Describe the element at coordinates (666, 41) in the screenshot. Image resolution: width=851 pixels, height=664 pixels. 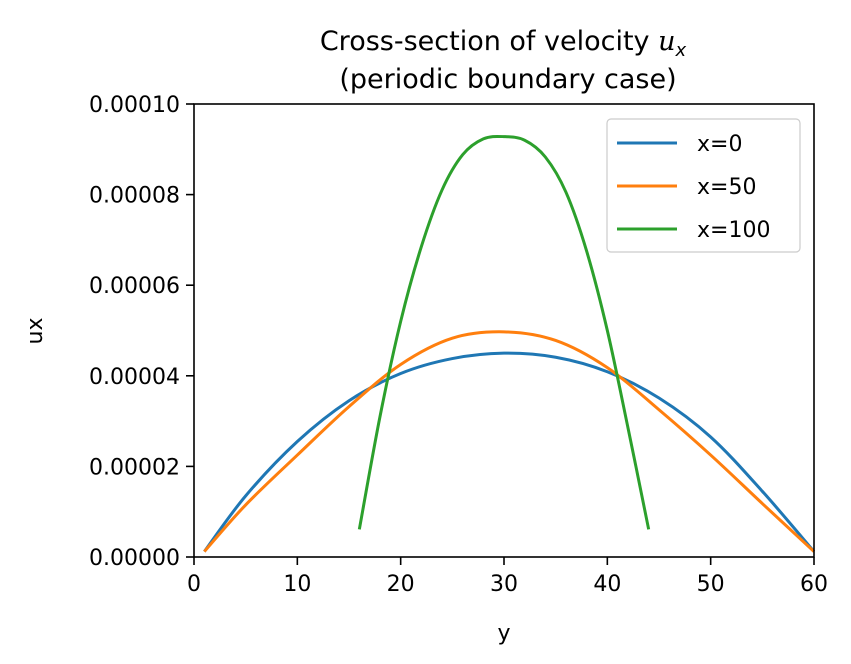
I see `chart-title-math: u` at that location.